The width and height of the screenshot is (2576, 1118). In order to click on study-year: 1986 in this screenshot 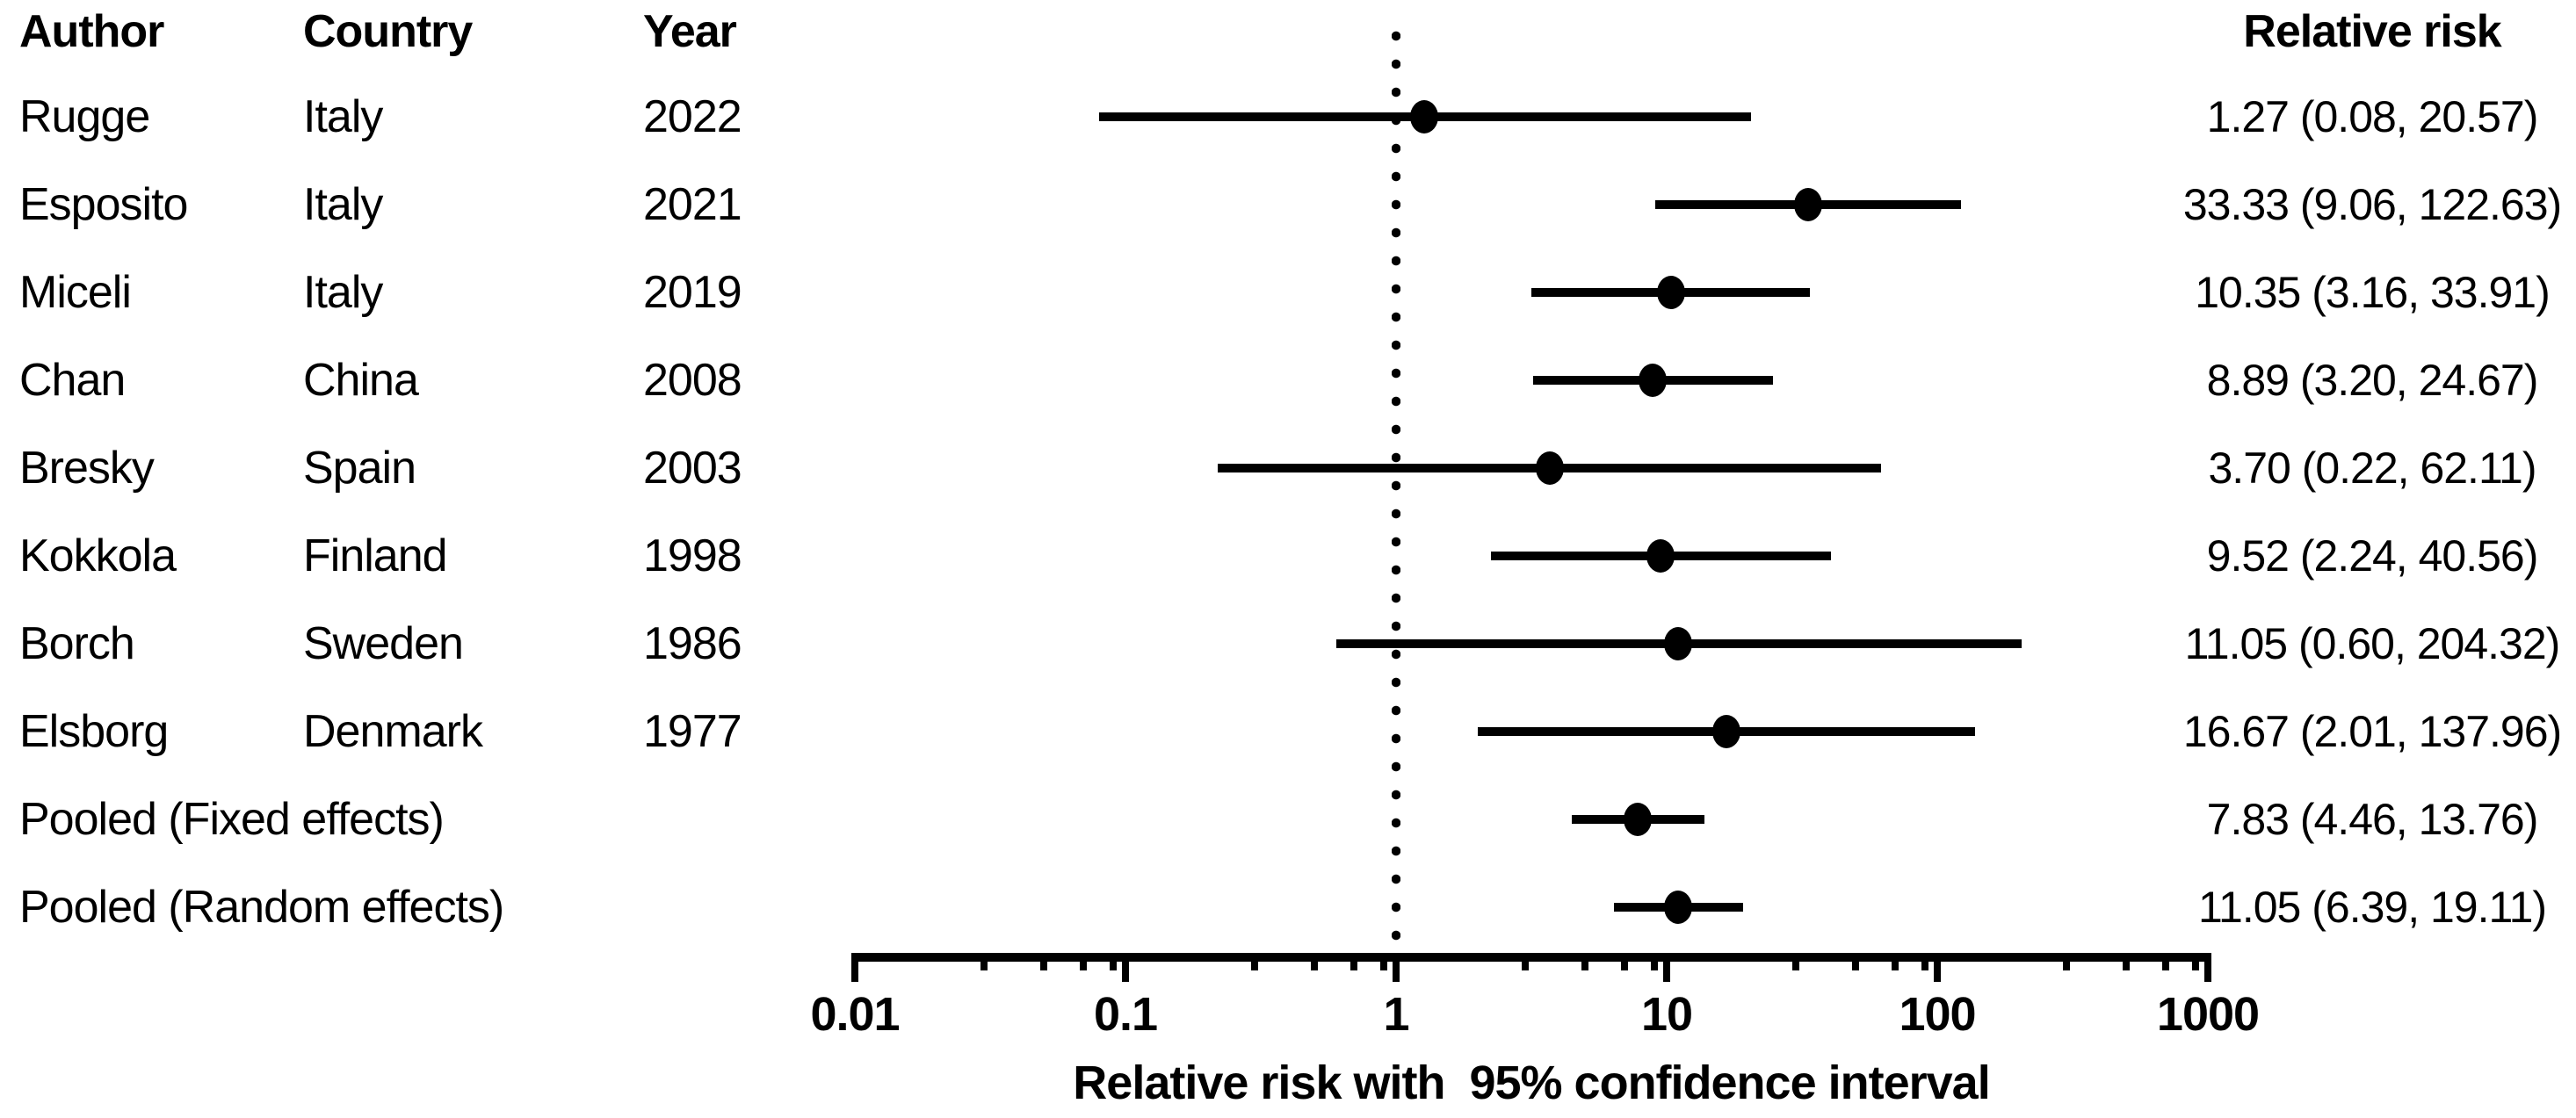, I will do `click(692, 643)`.